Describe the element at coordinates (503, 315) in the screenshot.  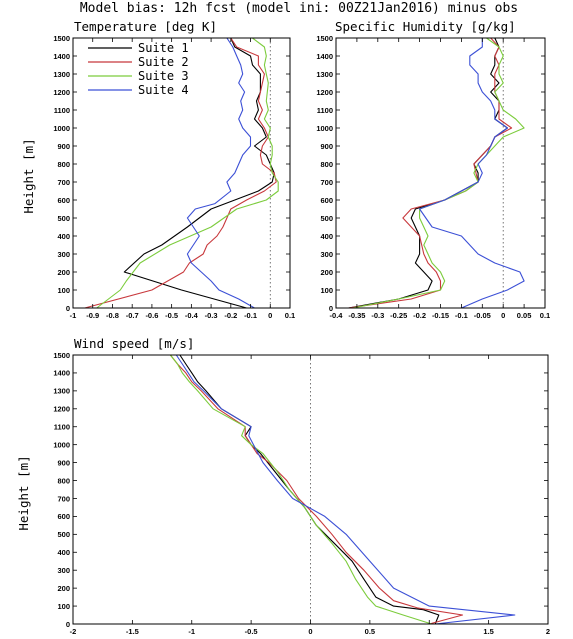
I see `humidity-x-tick-label: 0` at that location.